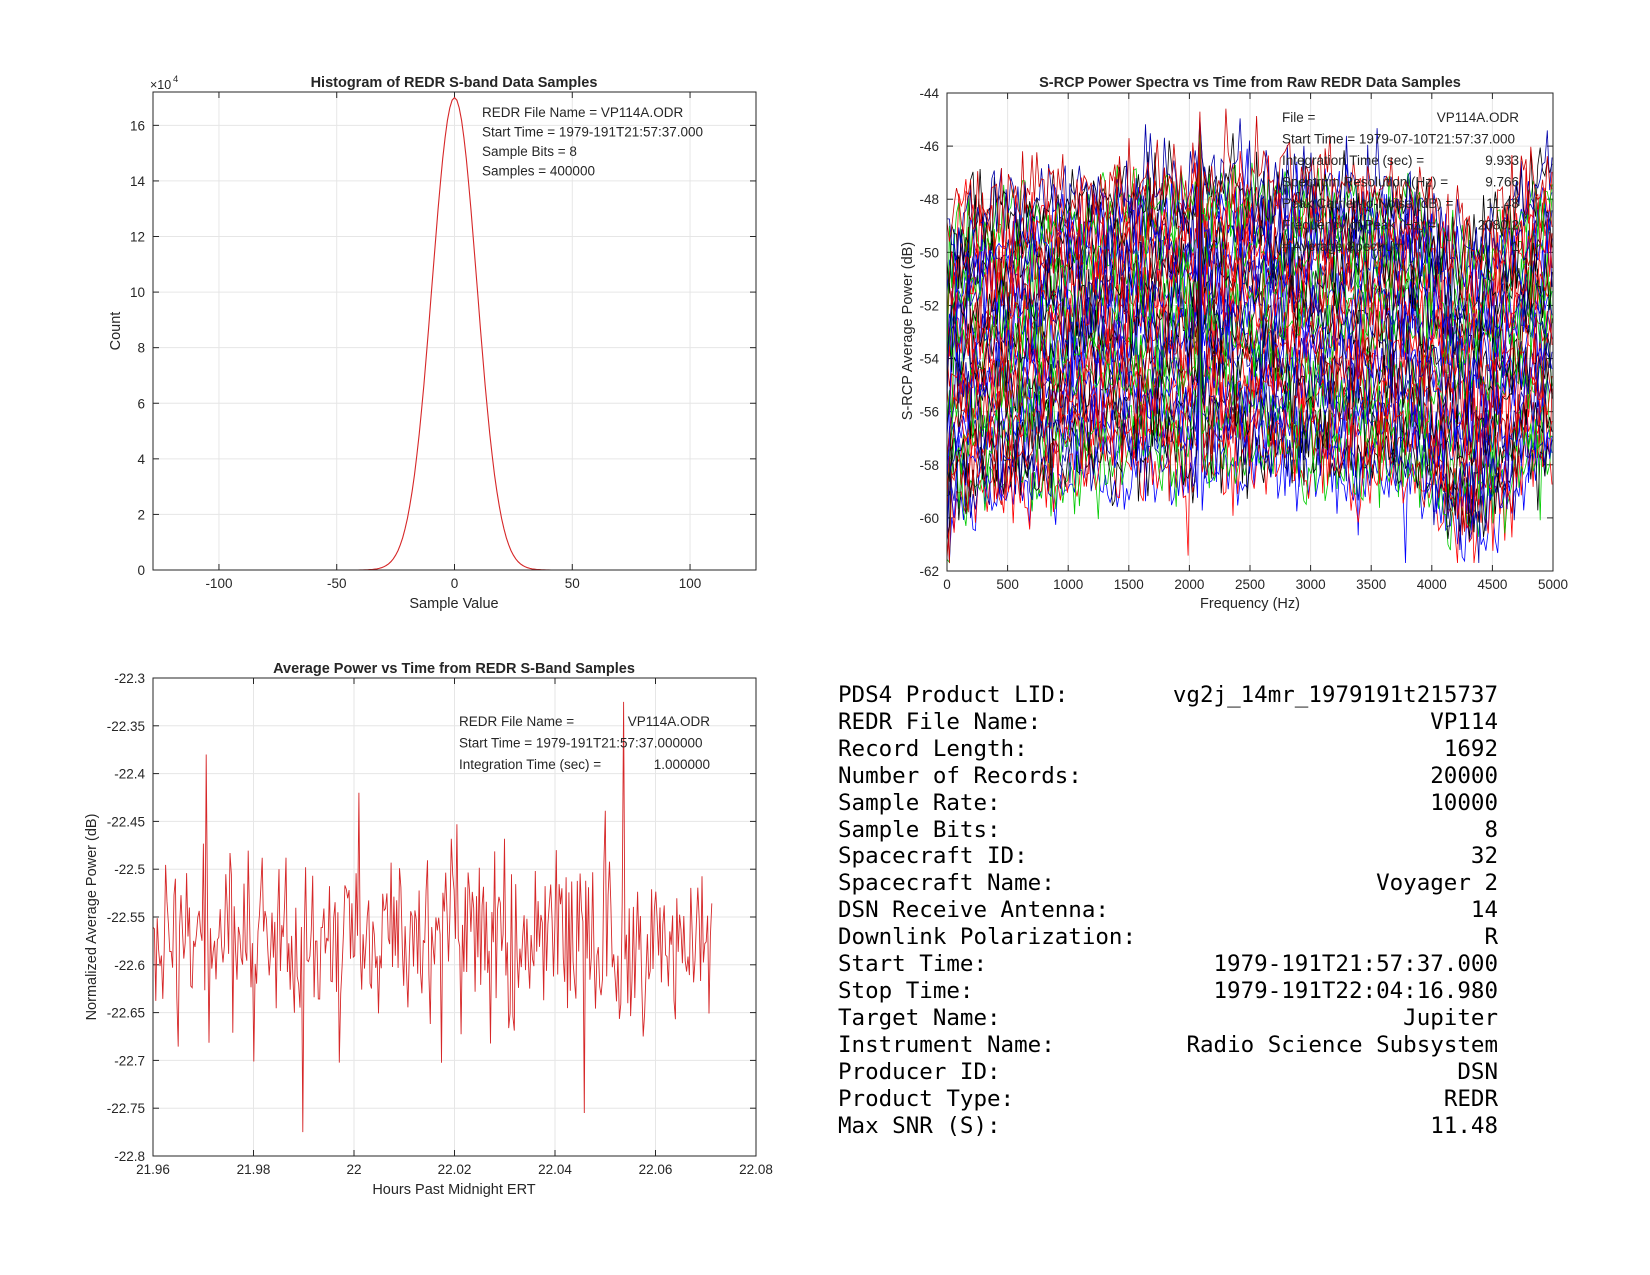  I want to click on info-value: 10000, so click(1464, 802).